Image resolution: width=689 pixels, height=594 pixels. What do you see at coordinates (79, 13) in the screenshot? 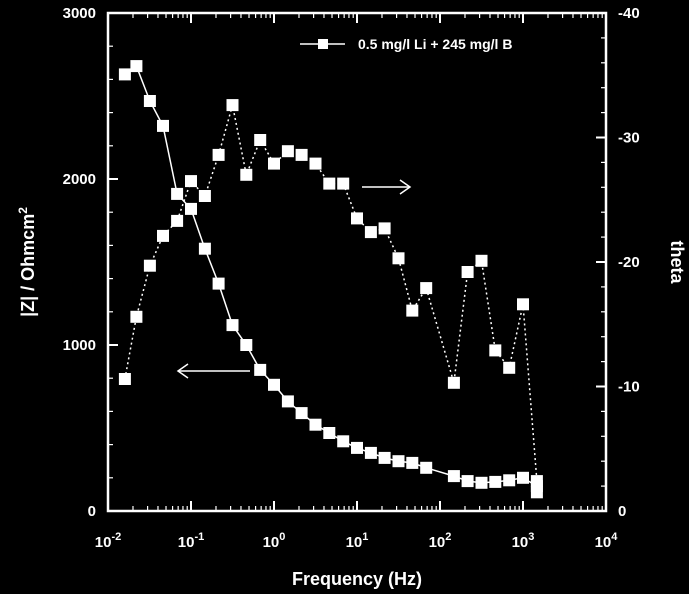
I see `y-left-tick-label: 3000` at bounding box center [79, 13].